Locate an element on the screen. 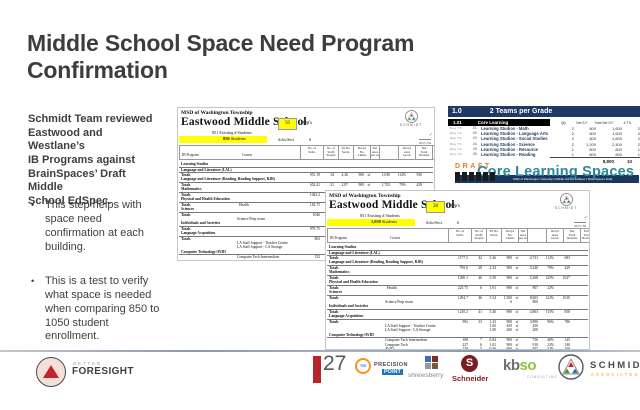 This screenshot has height=410, width=640. row-label: Learning Studios - Science is located at coordinates (508, 144).